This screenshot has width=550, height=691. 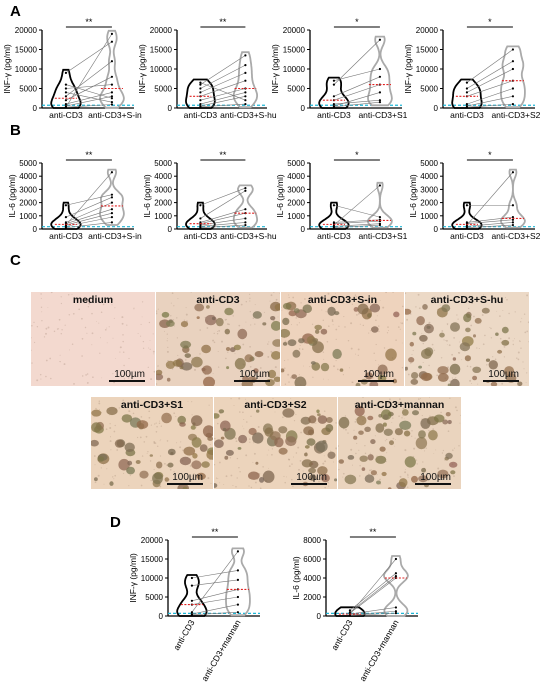 What do you see at coordinates (28, 216) in the screenshot?
I see `y-tick-label: 1000` at bounding box center [28, 216].